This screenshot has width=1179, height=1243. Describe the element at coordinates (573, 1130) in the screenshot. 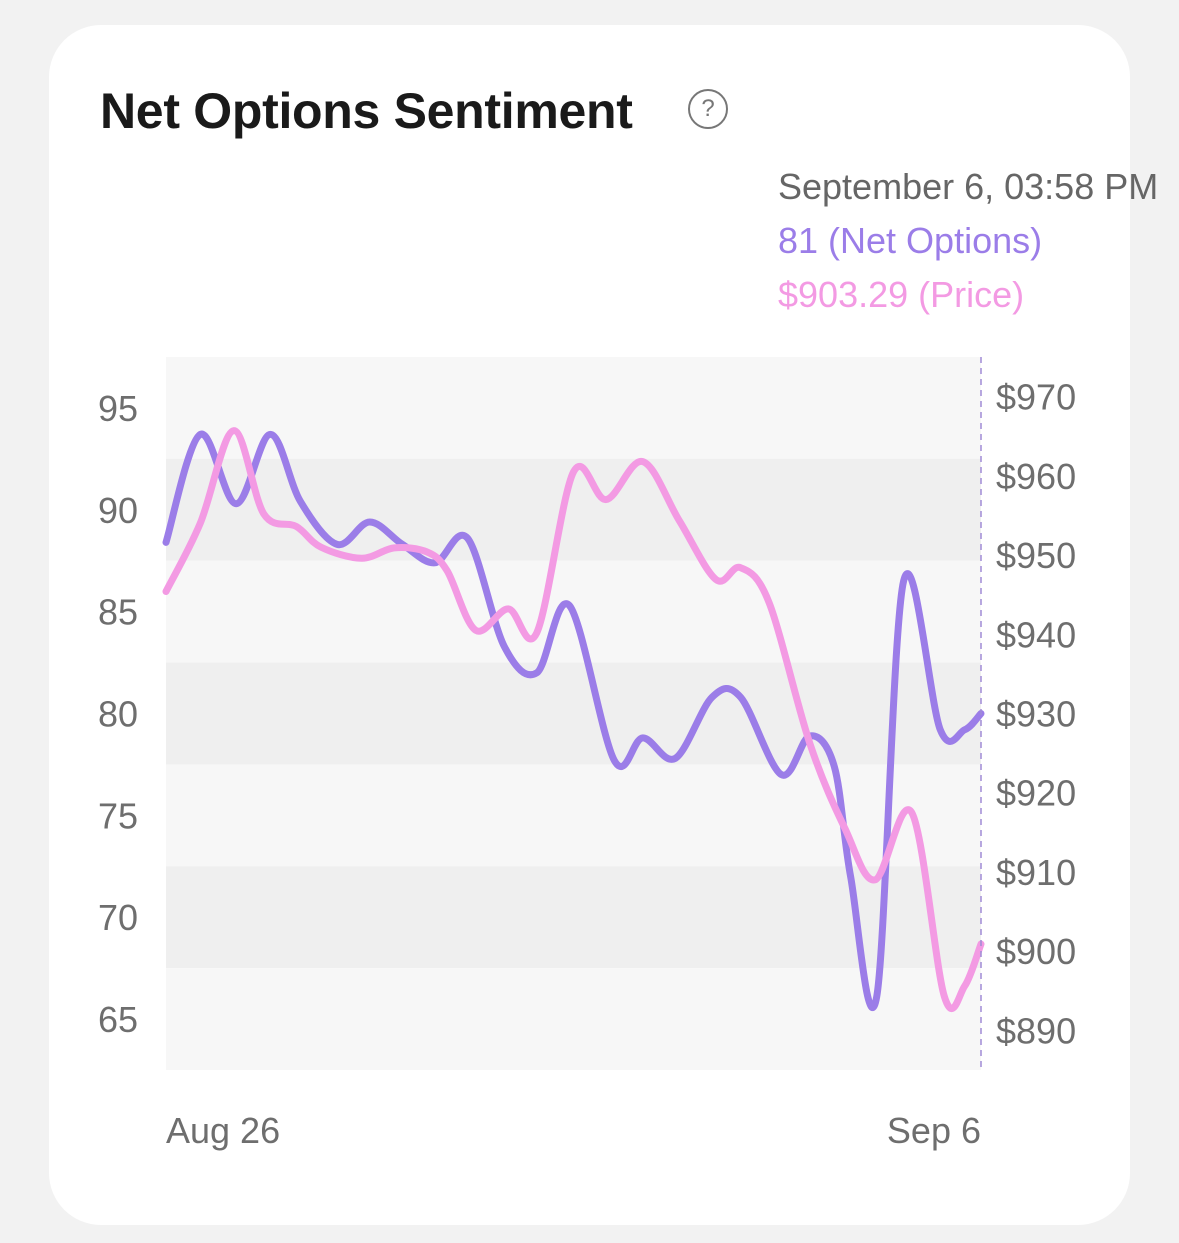

I see `x-axis-ticks: Aug 26 Sep 6` at that location.